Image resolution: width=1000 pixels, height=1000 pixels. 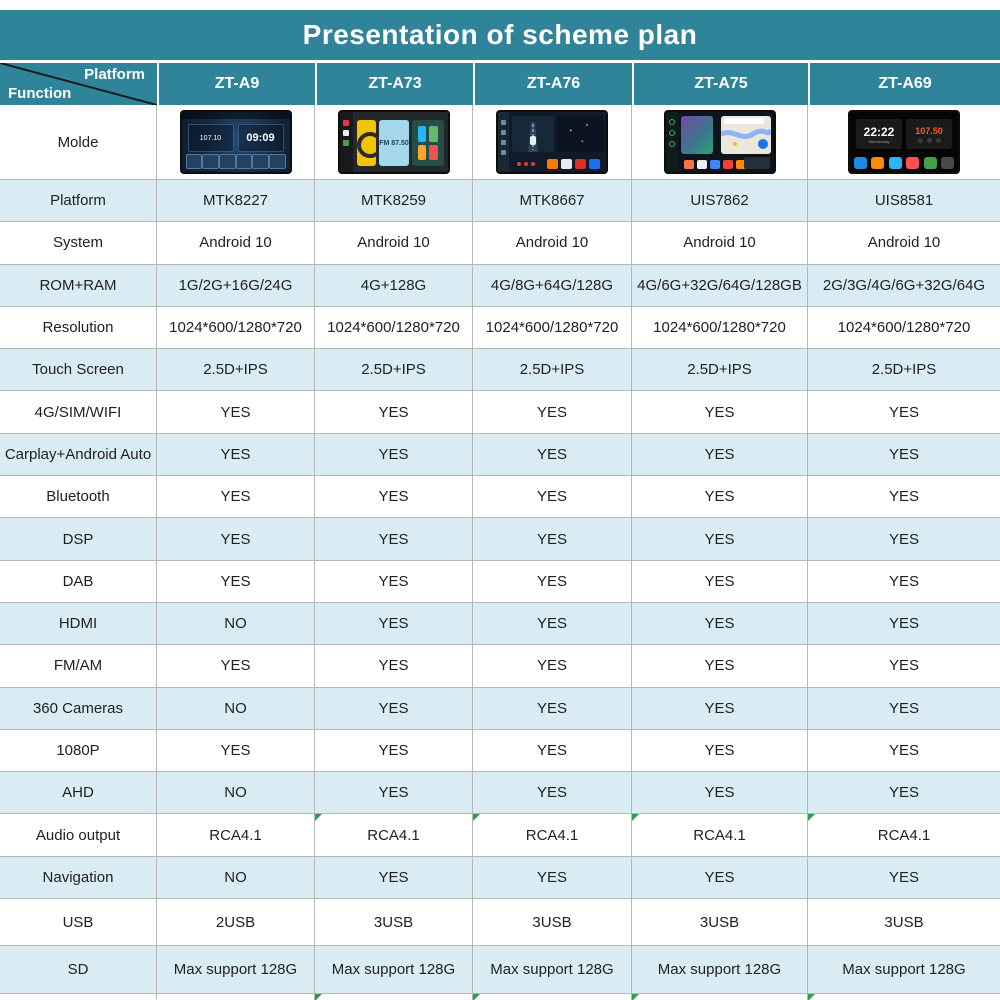 I want to click on product-image-zt-a76, so click(x=552, y=142).